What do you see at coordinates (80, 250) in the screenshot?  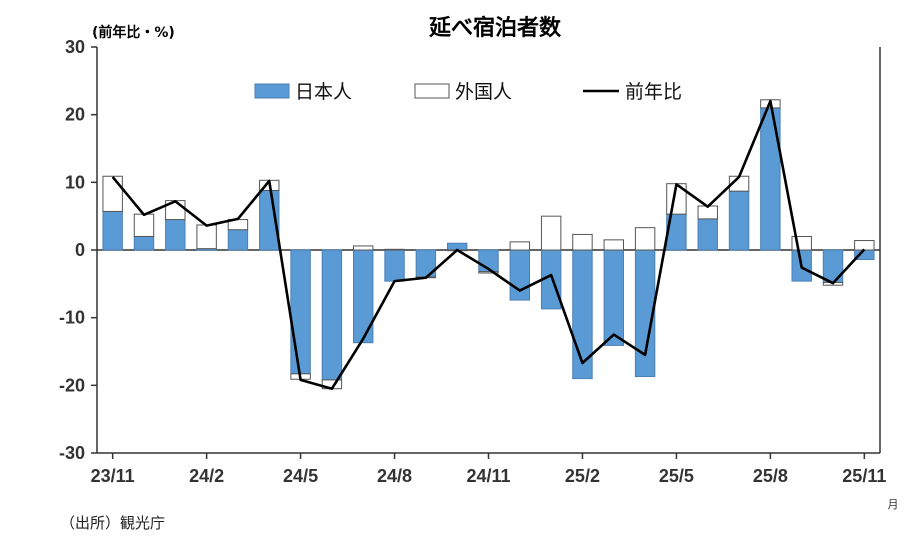 I see `y-tick-label: 0` at bounding box center [80, 250].